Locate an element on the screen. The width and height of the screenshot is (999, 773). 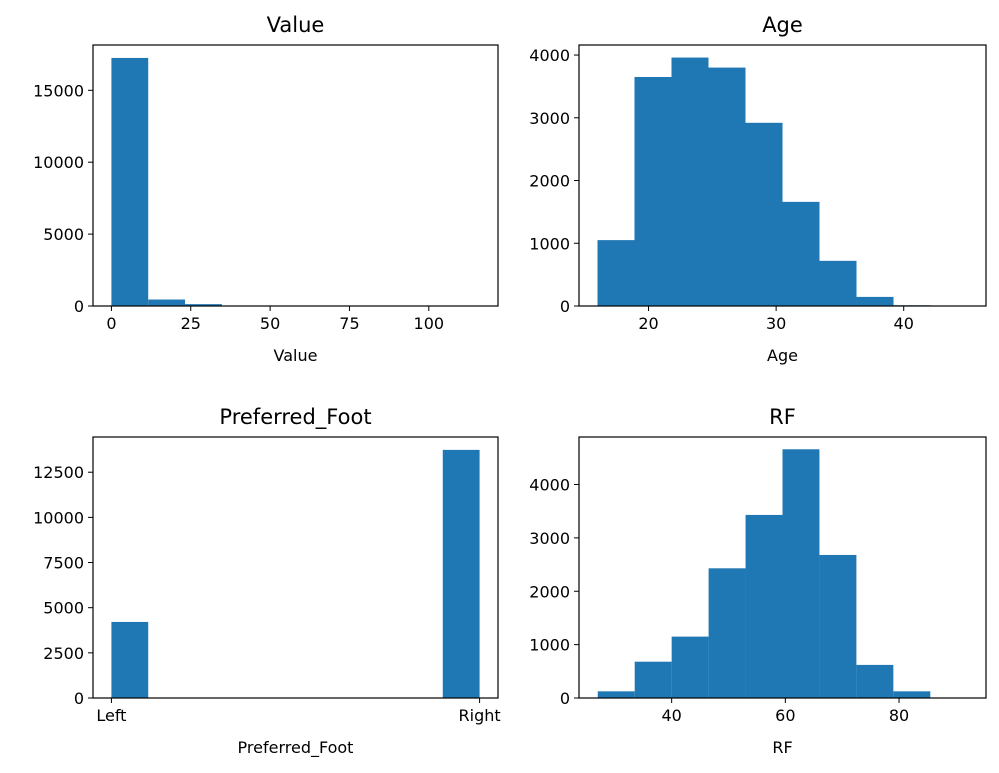
x-tick-label: Left is located at coordinates (111, 715).